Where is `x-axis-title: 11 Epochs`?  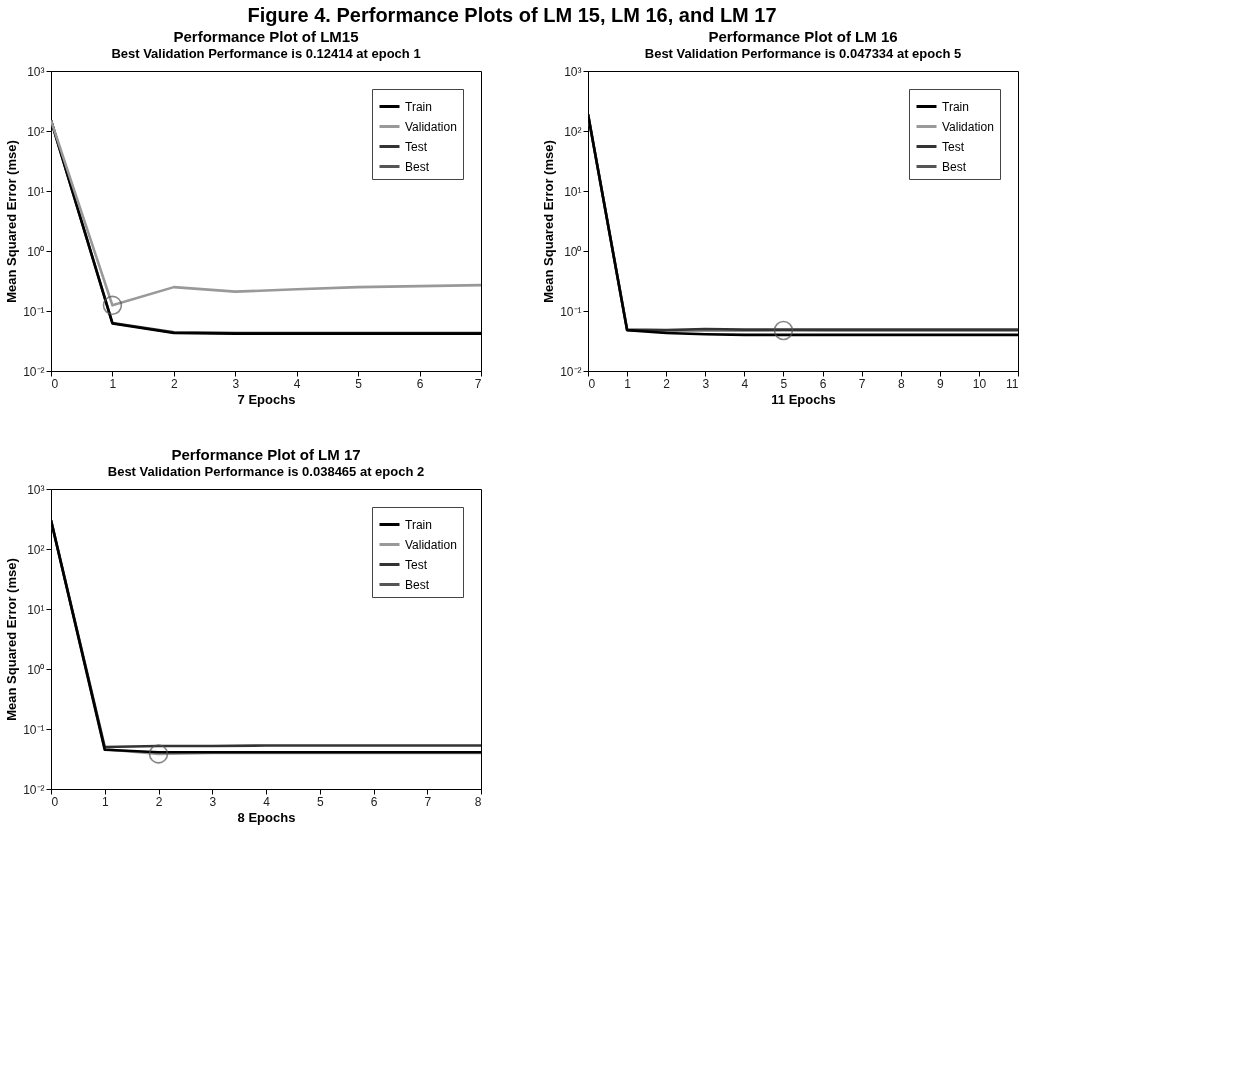
x-axis-title: 11 Epochs is located at coordinates (803, 399).